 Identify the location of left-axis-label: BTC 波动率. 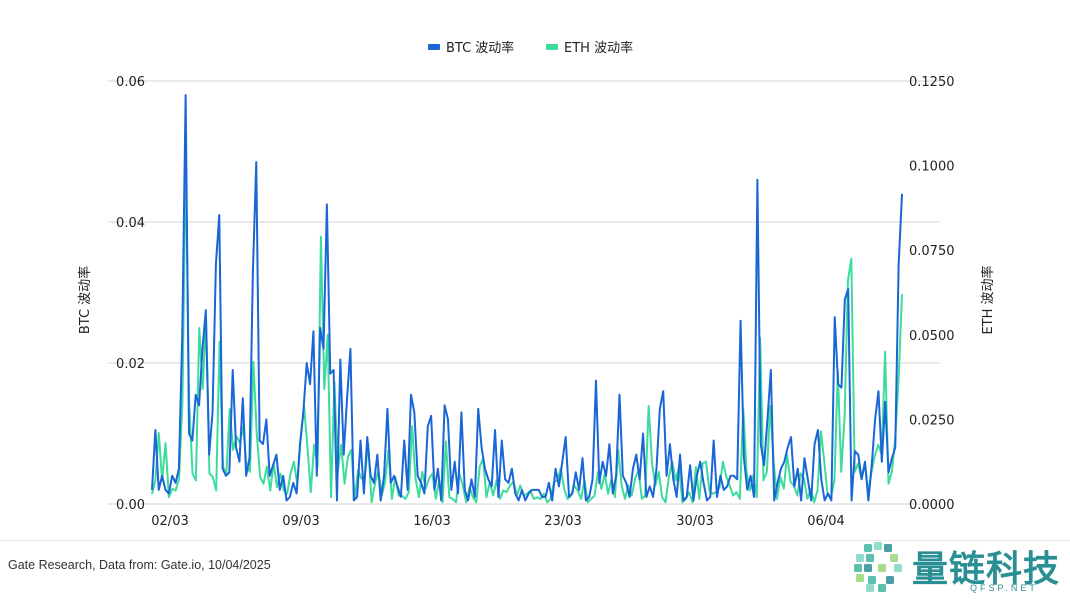
(85, 300).